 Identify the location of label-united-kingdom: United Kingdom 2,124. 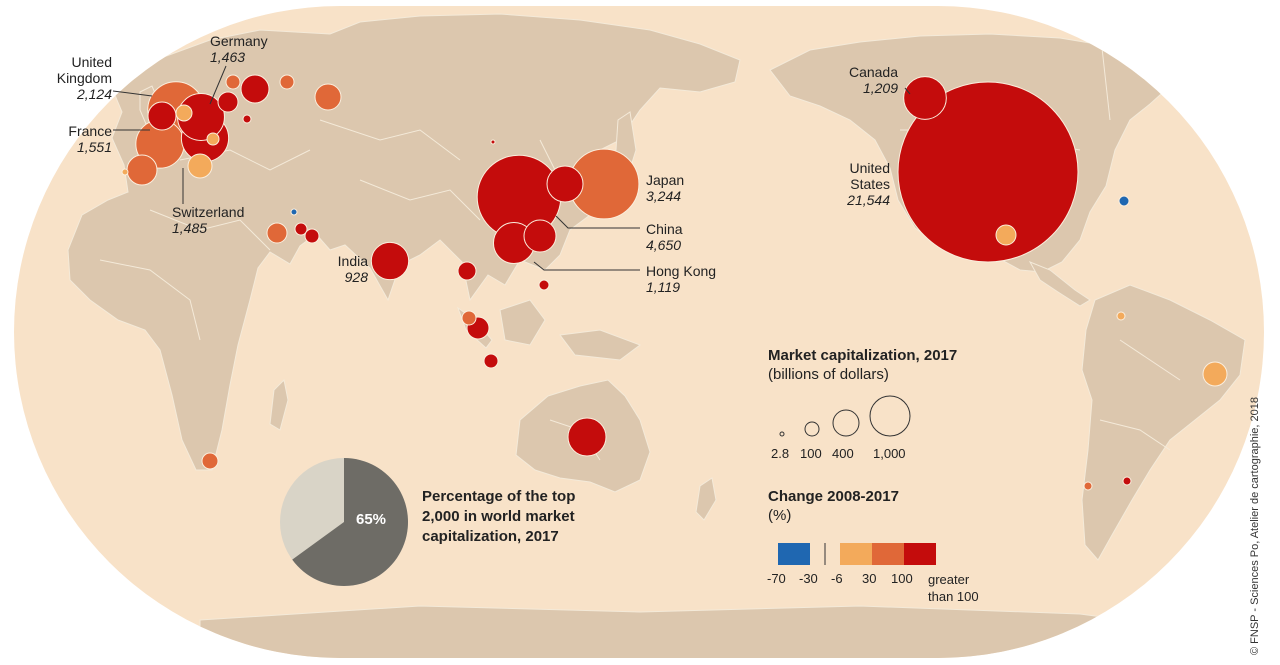
(82, 78).